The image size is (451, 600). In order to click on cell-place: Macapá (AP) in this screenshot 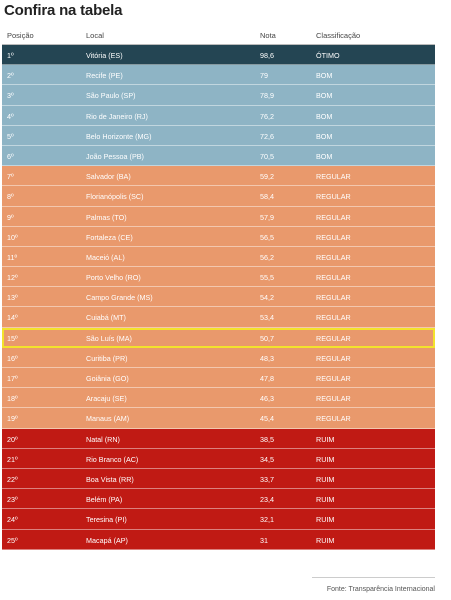, I will do `click(107, 540)`.